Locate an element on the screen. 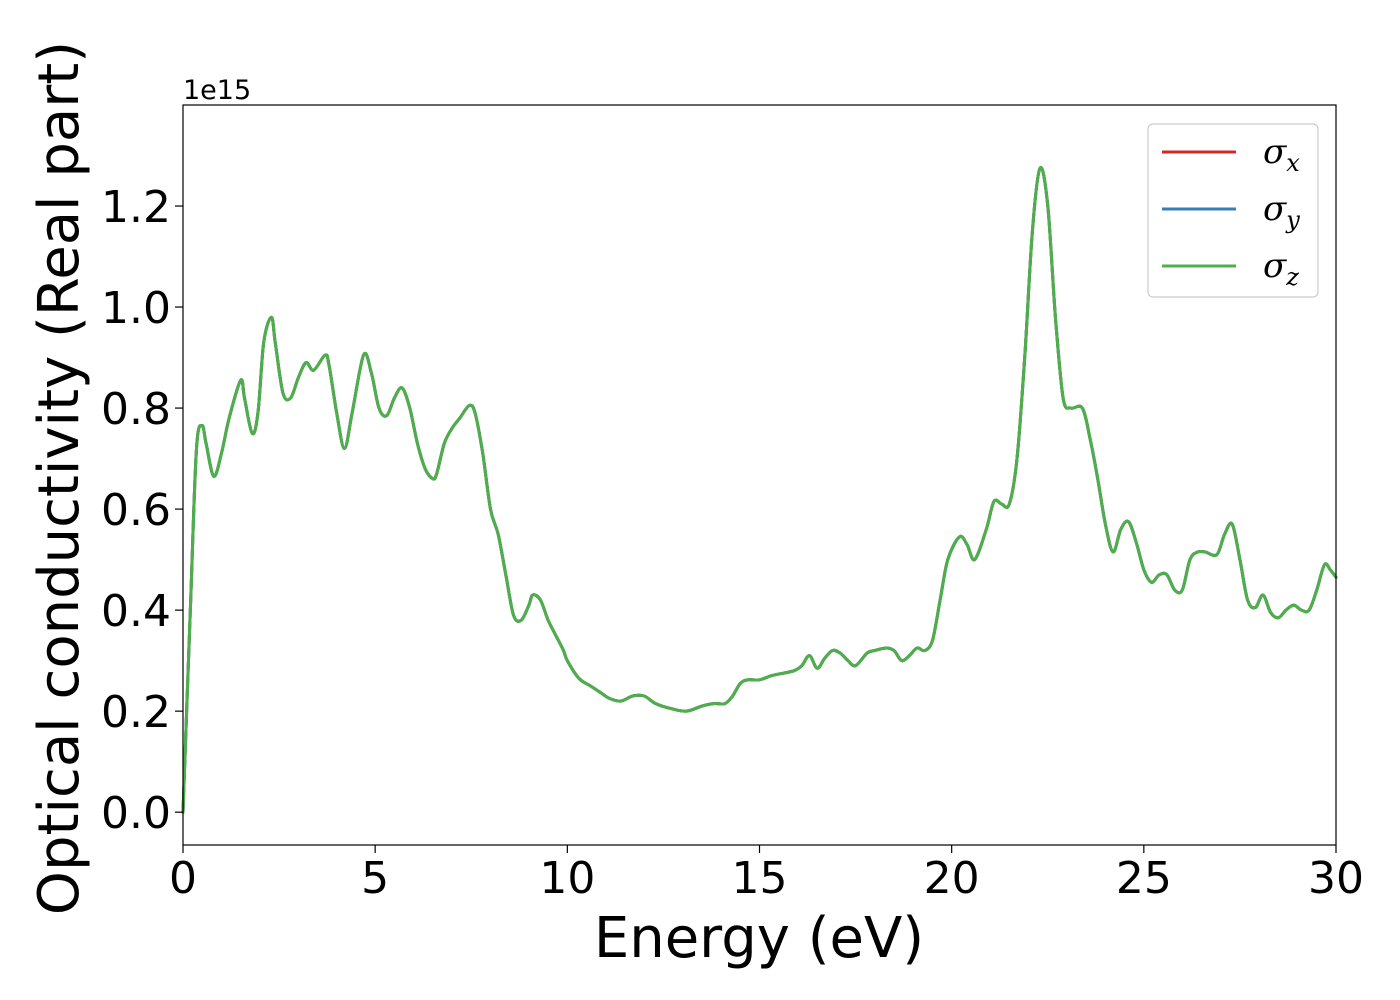 This screenshot has height=1000, width=1400. x-axis-title: Energy (eV) is located at coordinates (759, 938).